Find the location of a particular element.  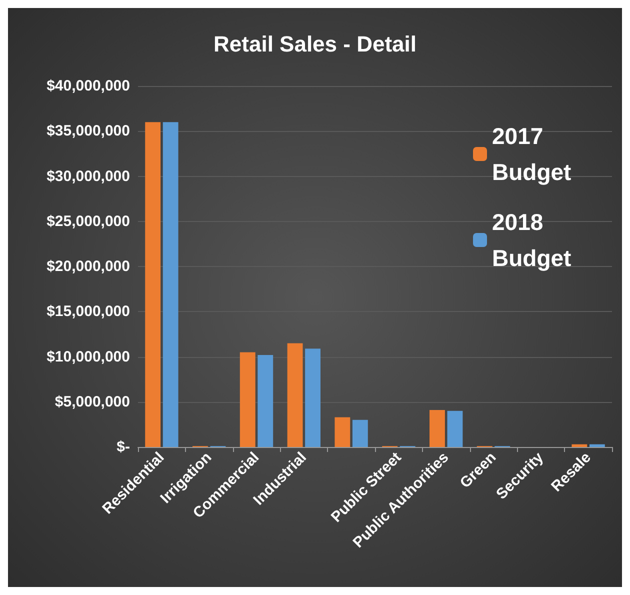

legend-label: 2018 Budget is located at coordinates (532, 240).